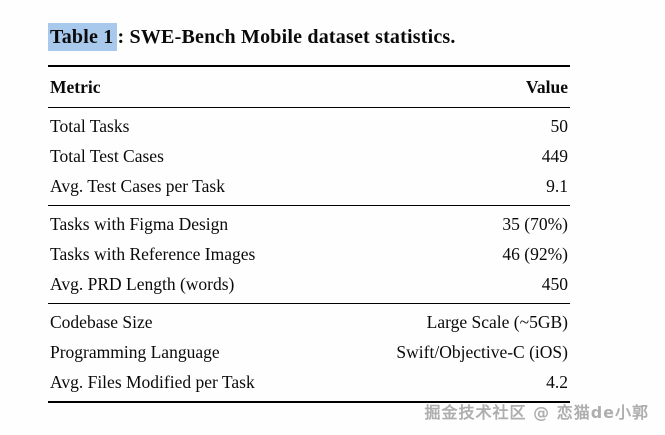  What do you see at coordinates (137, 186) in the screenshot?
I see `metric-cell: Avg. Test Cases per Task` at bounding box center [137, 186].